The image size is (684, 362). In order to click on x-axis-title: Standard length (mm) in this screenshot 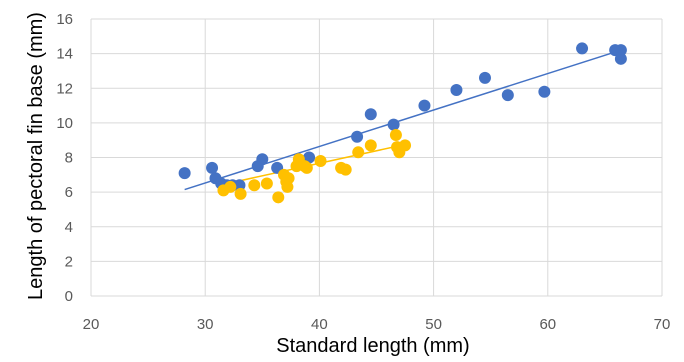, I will do `click(372, 346)`.